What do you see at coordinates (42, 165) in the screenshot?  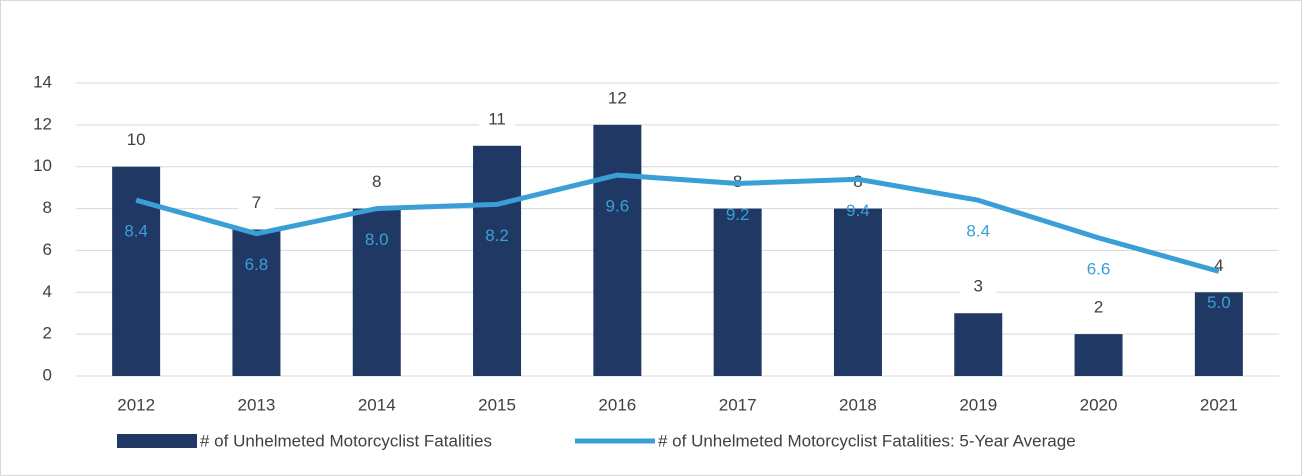 I see `y-tick-label: 10` at bounding box center [42, 165].